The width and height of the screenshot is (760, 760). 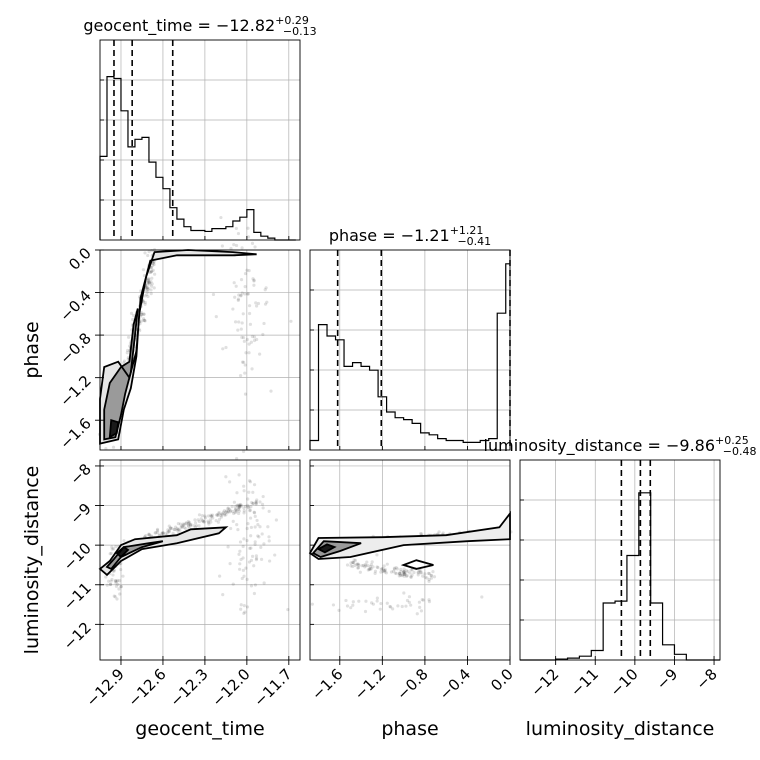 What do you see at coordinates (370, 684) in the screenshot?
I see `x-tick-label-phase: −1.2` at bounding box center [370, 684].